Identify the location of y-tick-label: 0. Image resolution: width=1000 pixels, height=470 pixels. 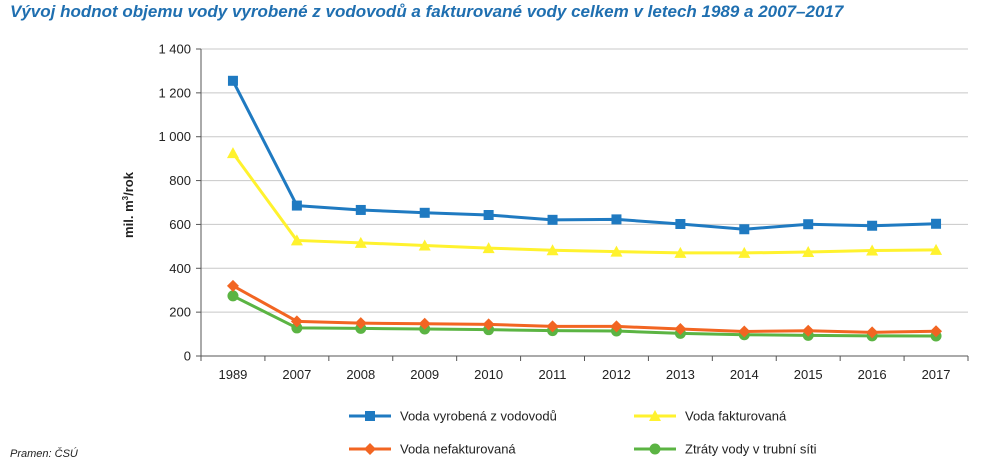
(187, 356).